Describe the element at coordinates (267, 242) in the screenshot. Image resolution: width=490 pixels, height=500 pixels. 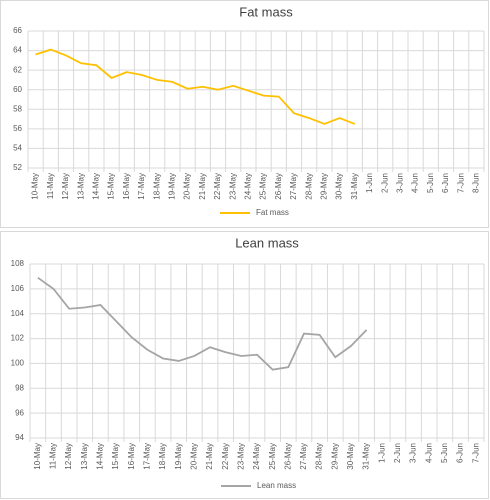
I see `chart-title: Lean mass` at that location.